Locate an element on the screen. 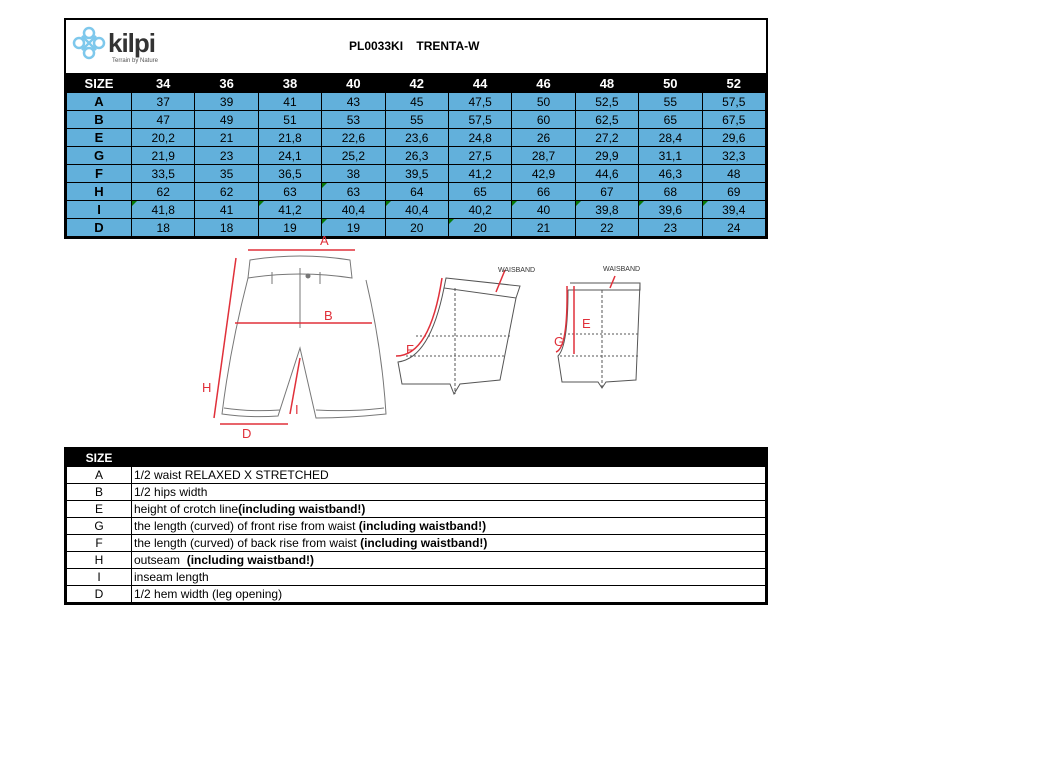  cell-value: 27,5 is located at coordinates (480, 155).